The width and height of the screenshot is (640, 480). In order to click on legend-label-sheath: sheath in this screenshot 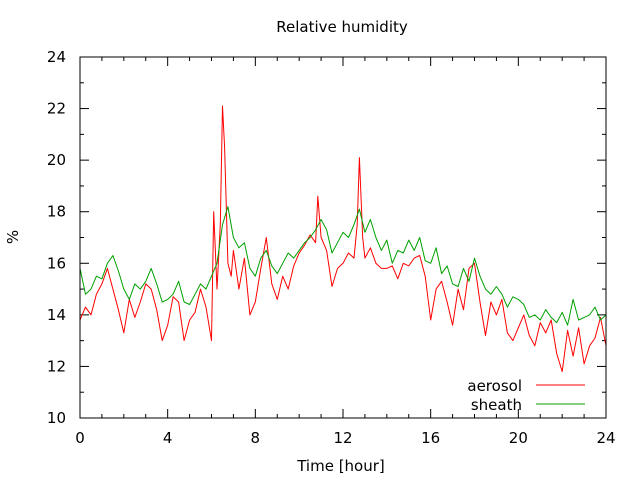, I will do `click(496, 405)`.